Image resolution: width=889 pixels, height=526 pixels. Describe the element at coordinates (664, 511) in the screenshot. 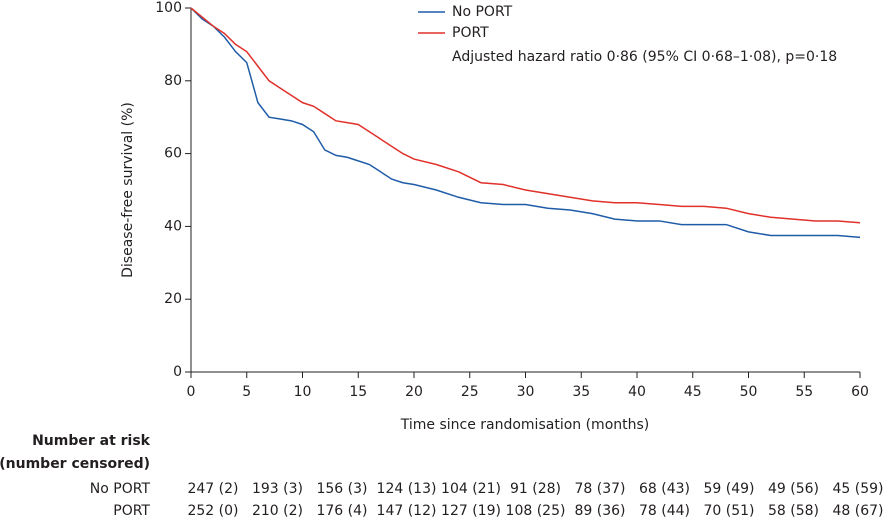

I see `risk-value: 78 (44)` at that location.